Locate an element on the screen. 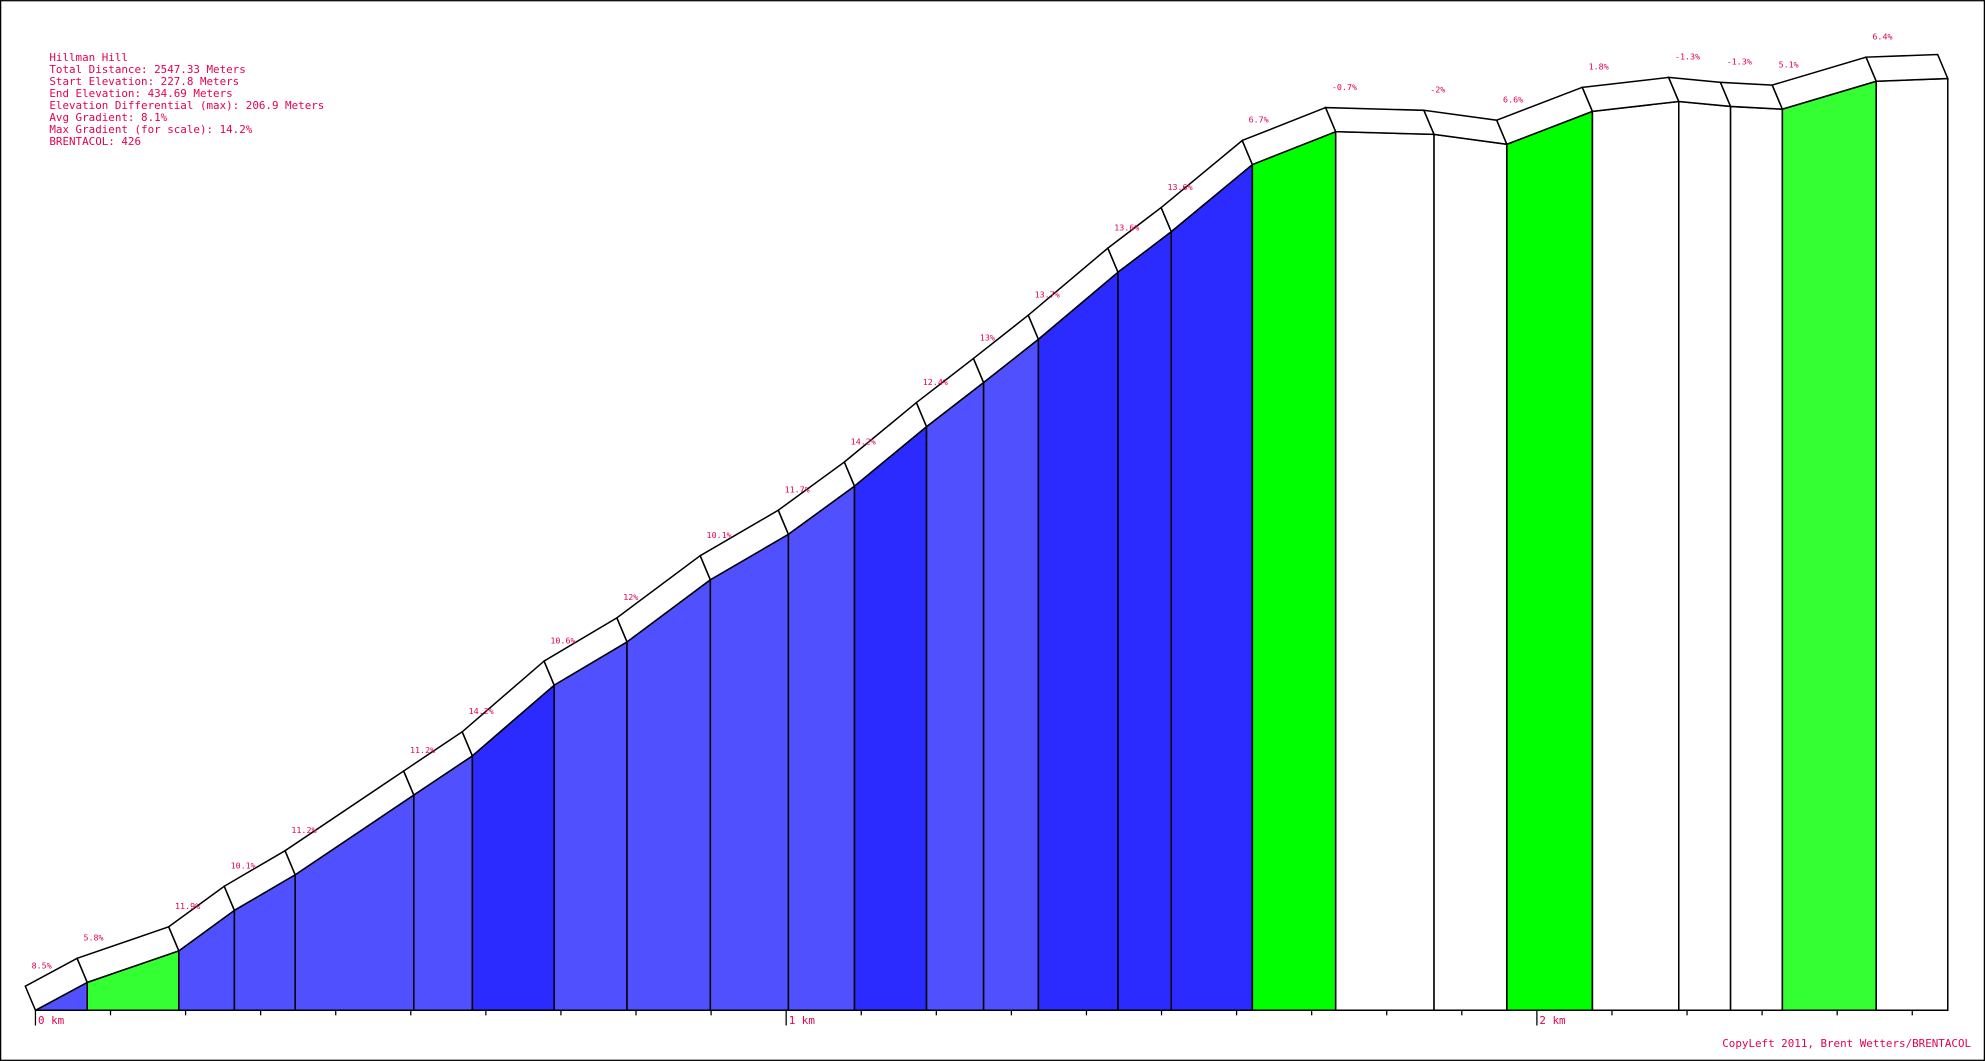  gradient-label: 6.6% is located at coordinates (1513, 99).